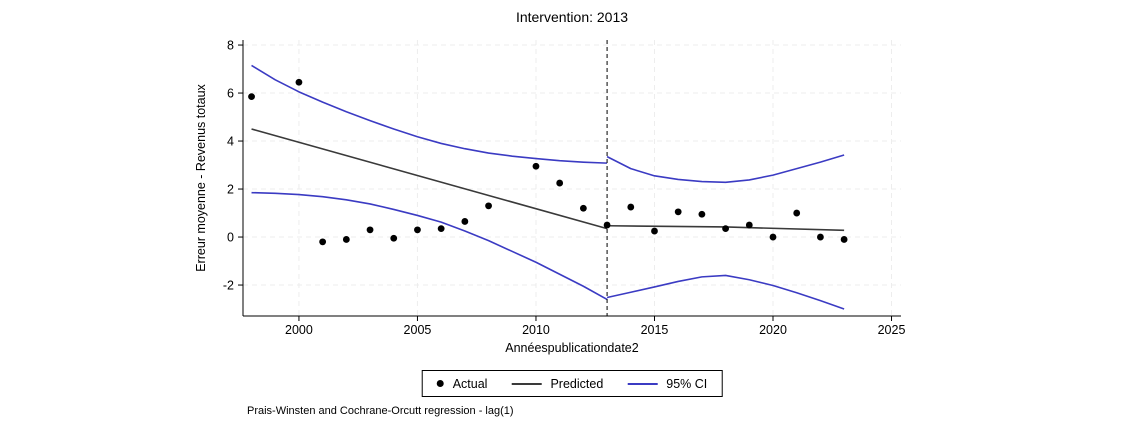 The height and width of the screenshot is (432, 1128). Describe the element at coordinates (642, 383) in the screenshot. I see `ci-line-icon` at that location.